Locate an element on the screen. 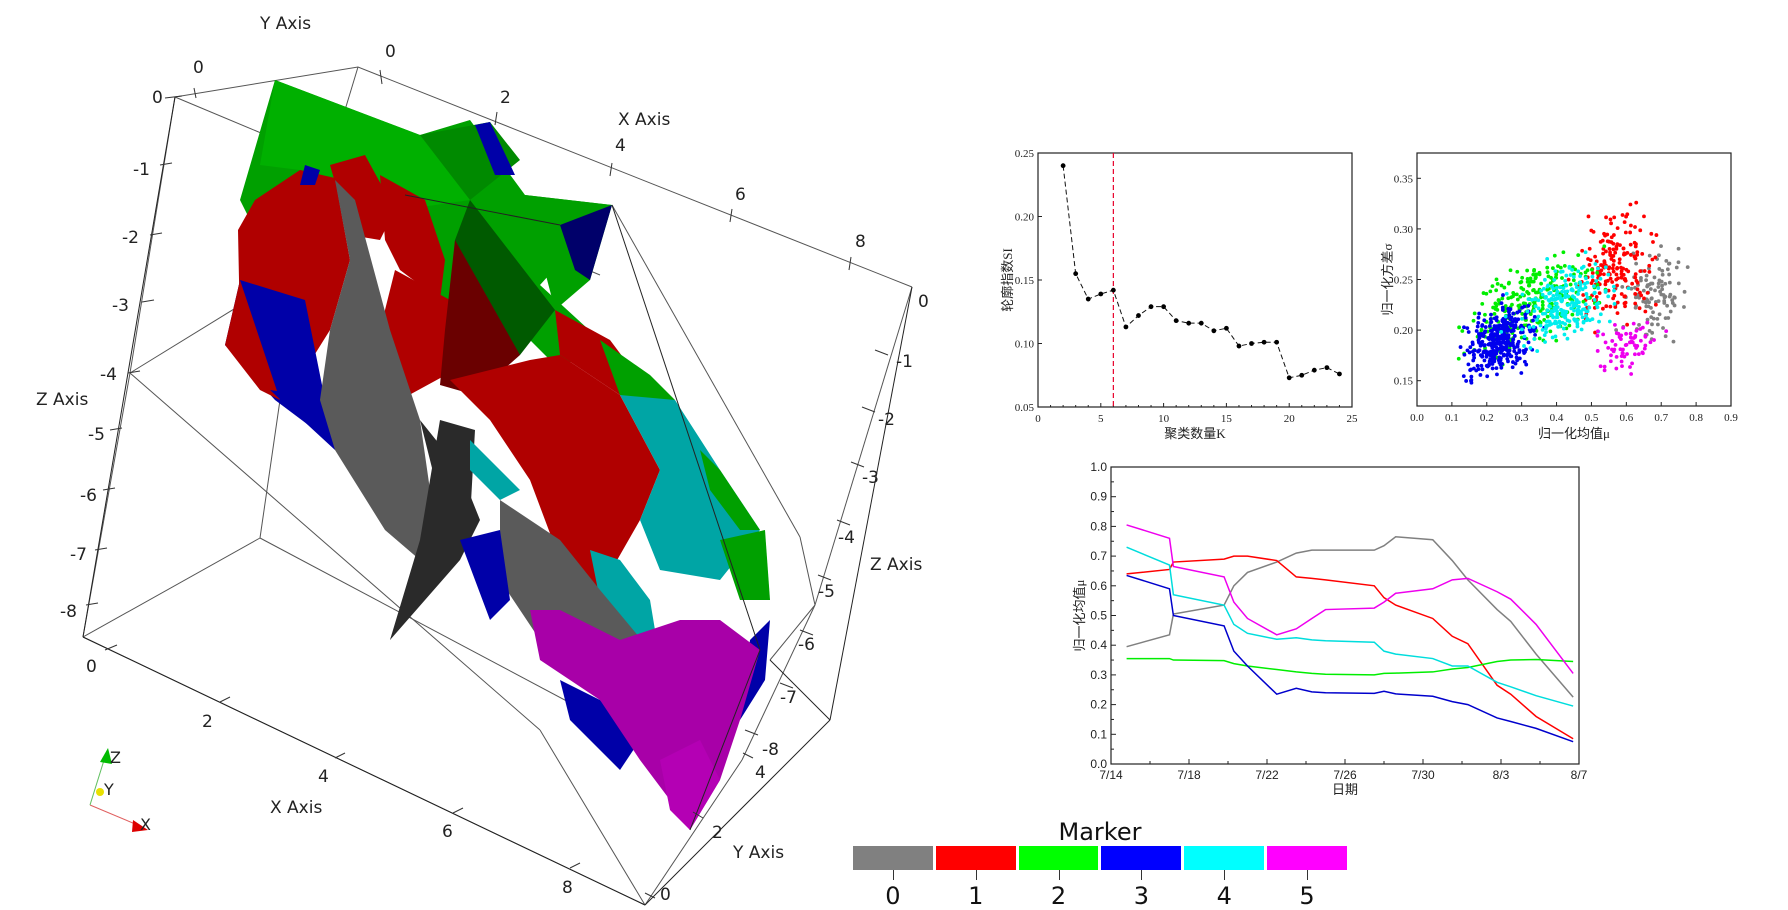 Image resolution: width=1788 pixels, height=910 pixels. x-tick-label: 25 is located at coordinates (1353, 419).